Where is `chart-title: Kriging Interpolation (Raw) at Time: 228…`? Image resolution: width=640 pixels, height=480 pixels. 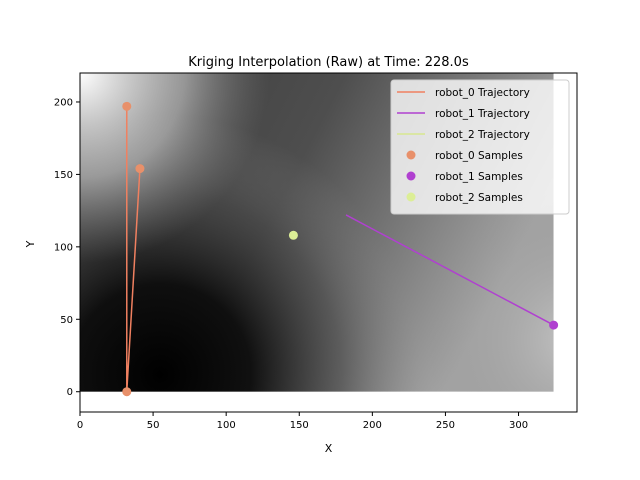
chart-title: Kriging Interpolation (Raw) at Time: 228… is located at coordinates (328, 62).